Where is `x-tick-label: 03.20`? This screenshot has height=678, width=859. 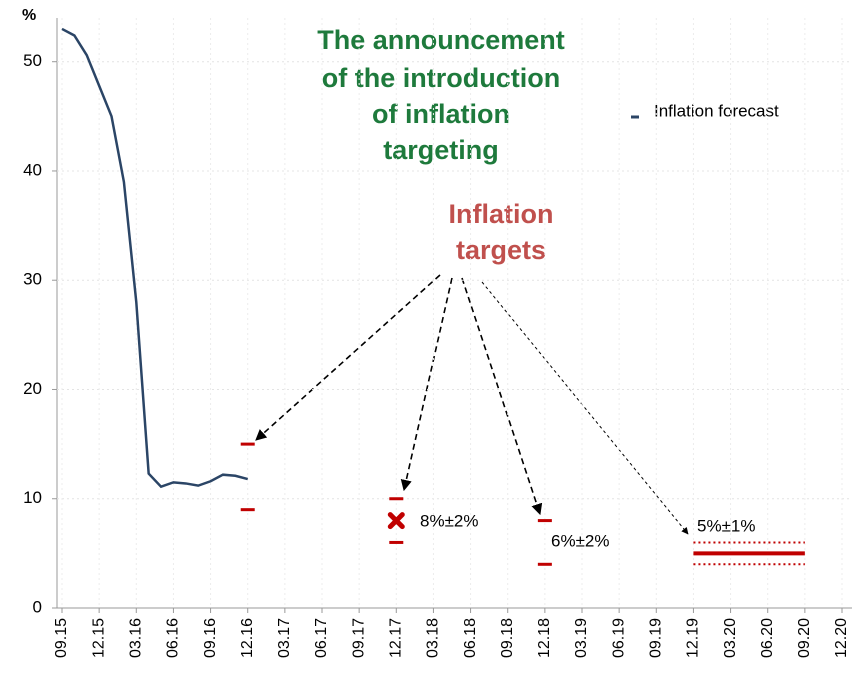
x-tick-label: 03.20 is located at coordinates (730, 638).